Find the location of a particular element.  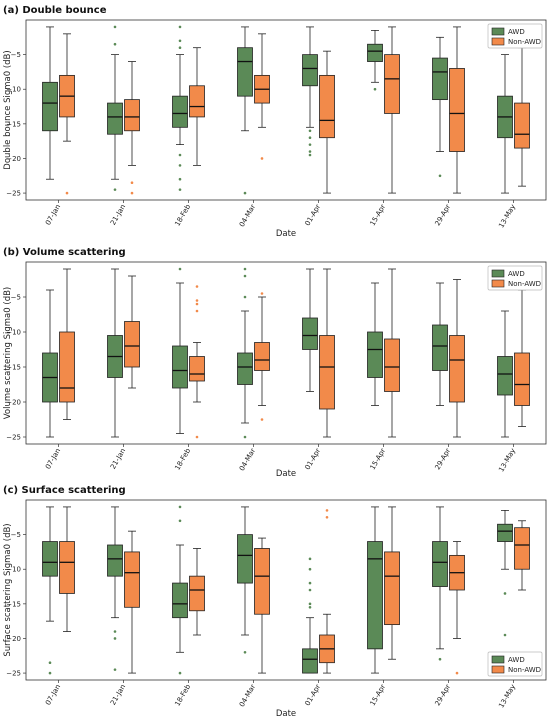

x-tick-label: 18-Feb is located at coordinates (182, 459).